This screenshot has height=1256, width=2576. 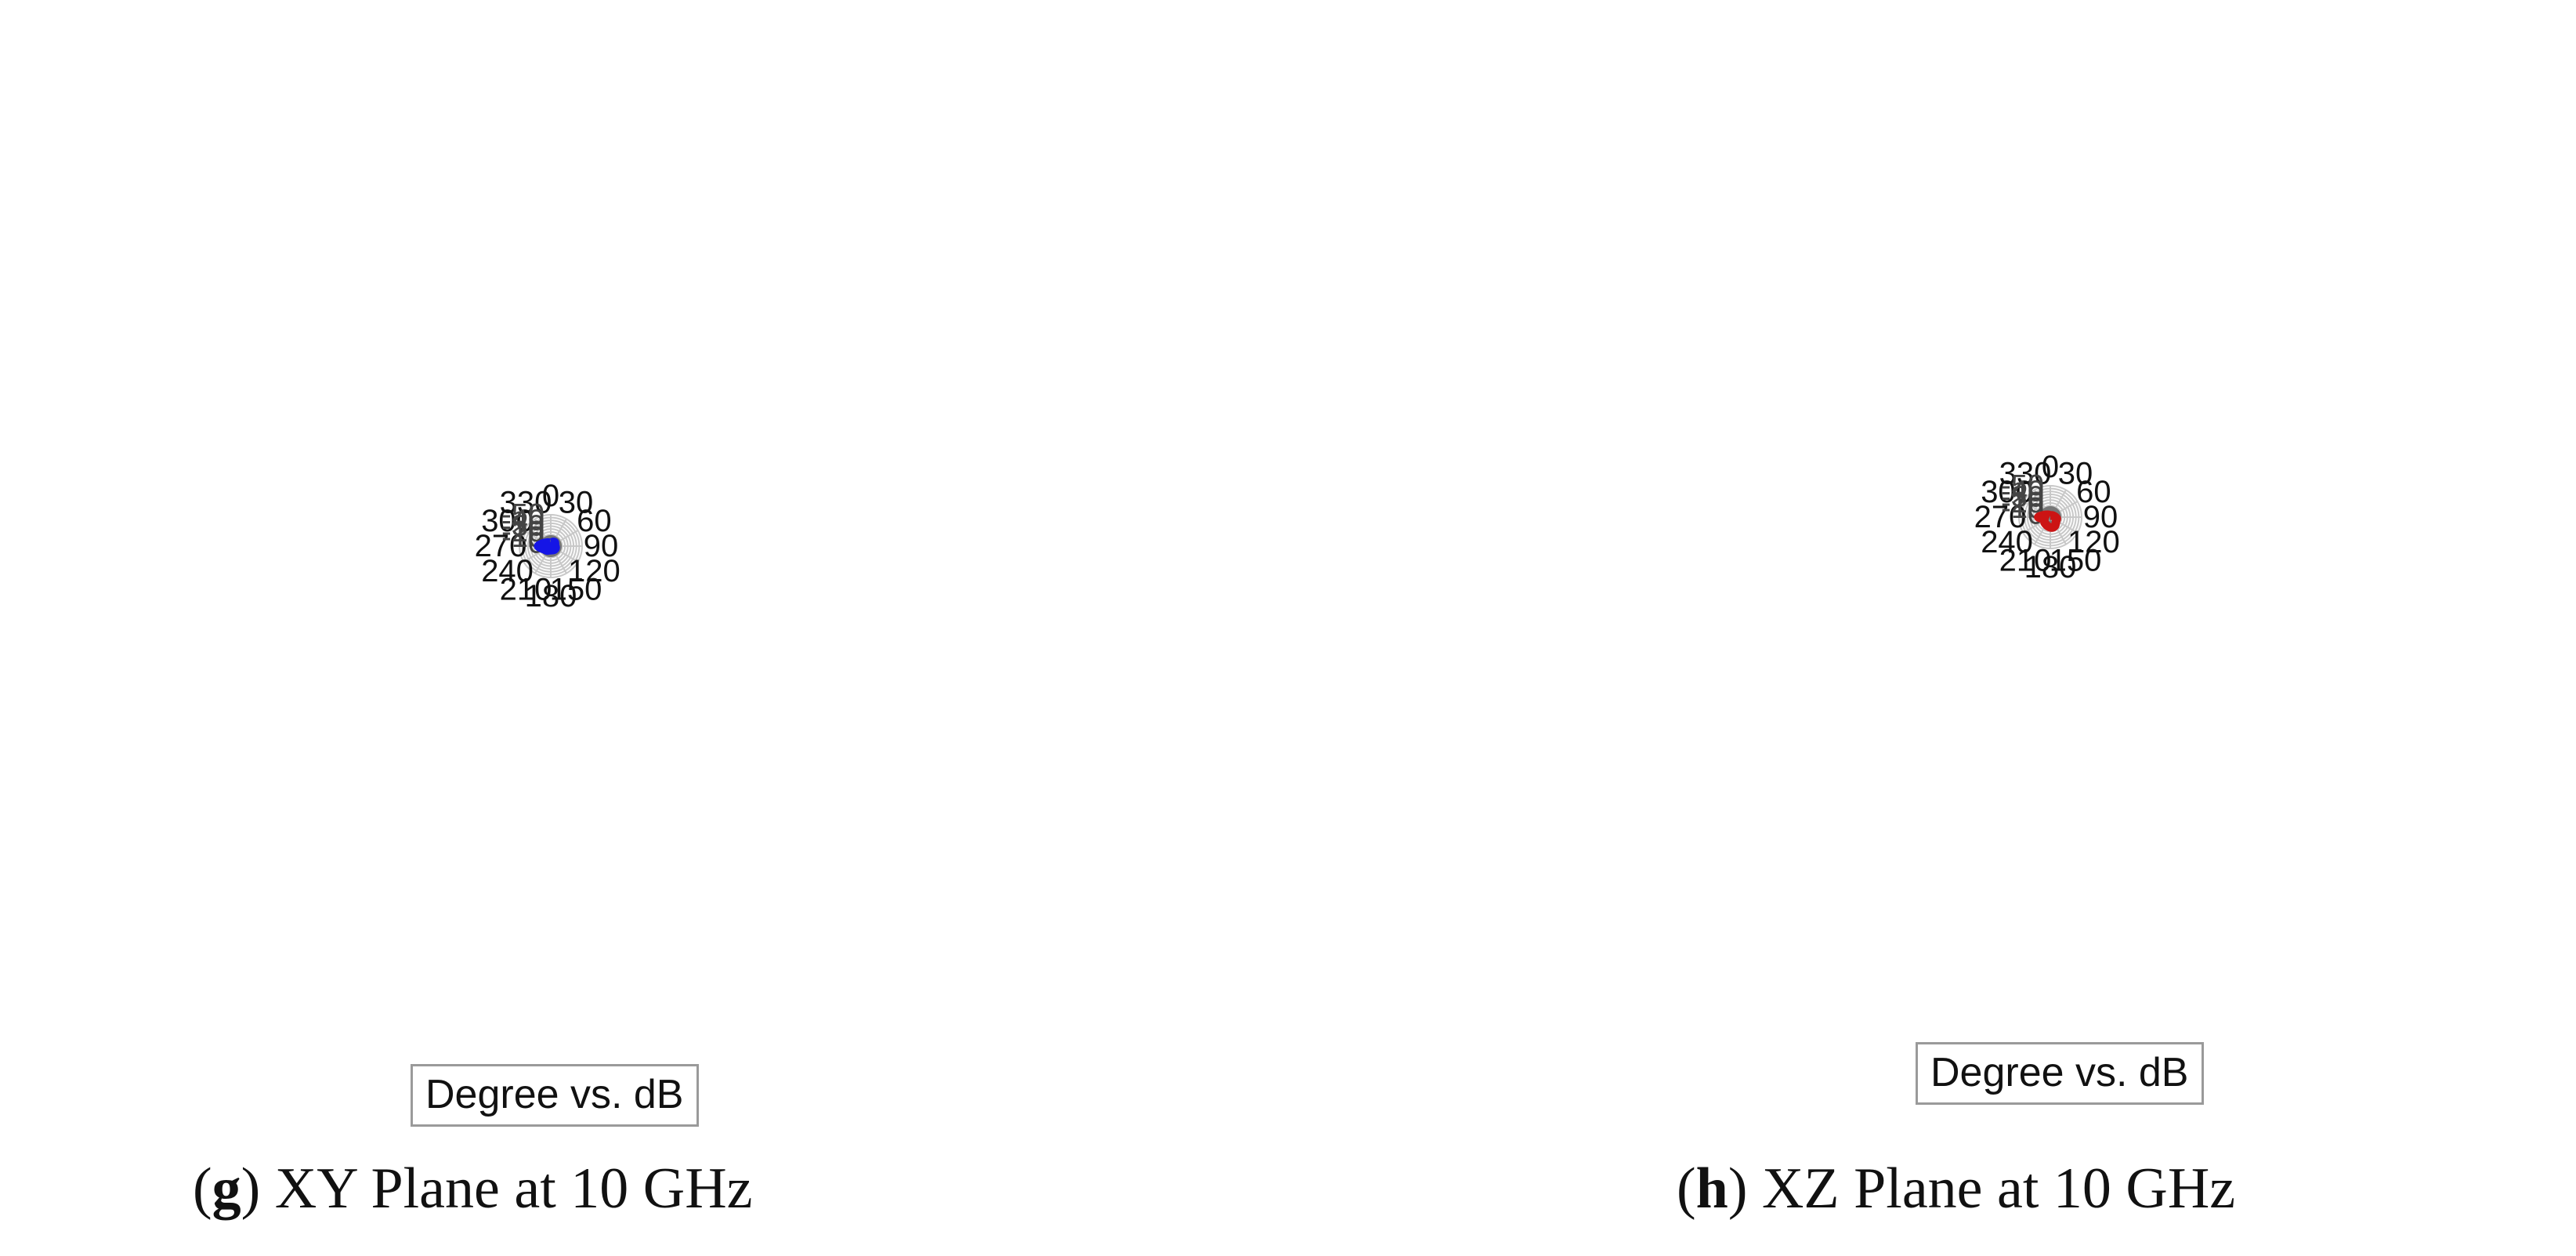 I want to click on caption-text: XZ Plane at 10 GHz, so click(x=1998, y=1188).